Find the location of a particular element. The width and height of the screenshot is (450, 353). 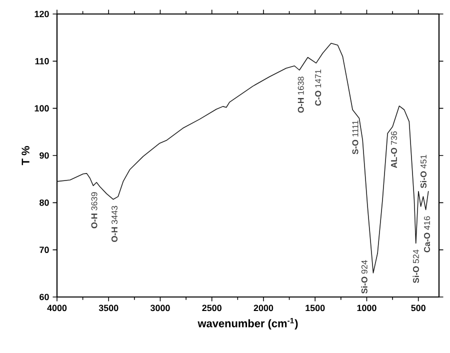

annotation: Si-O 924 is located at coordinates (364, 277).